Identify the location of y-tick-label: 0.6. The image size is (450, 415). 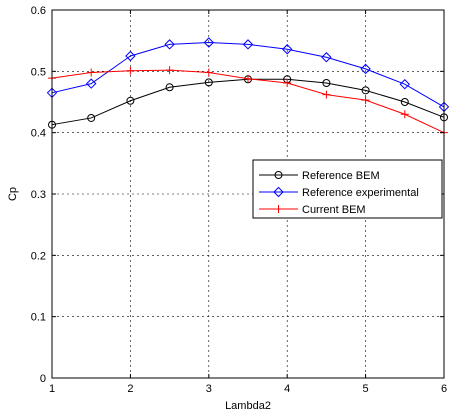
(38, 11).